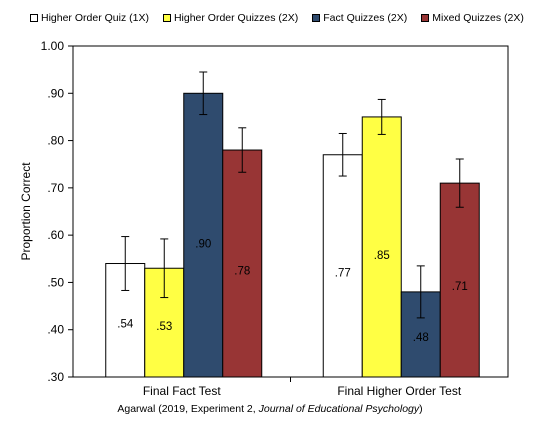 This screenshot has height=428, width=540. What do you see at coordinates (55, 188) in the screenshot?
I see `y-tick-label: .70` at bounding box center [55, 188].